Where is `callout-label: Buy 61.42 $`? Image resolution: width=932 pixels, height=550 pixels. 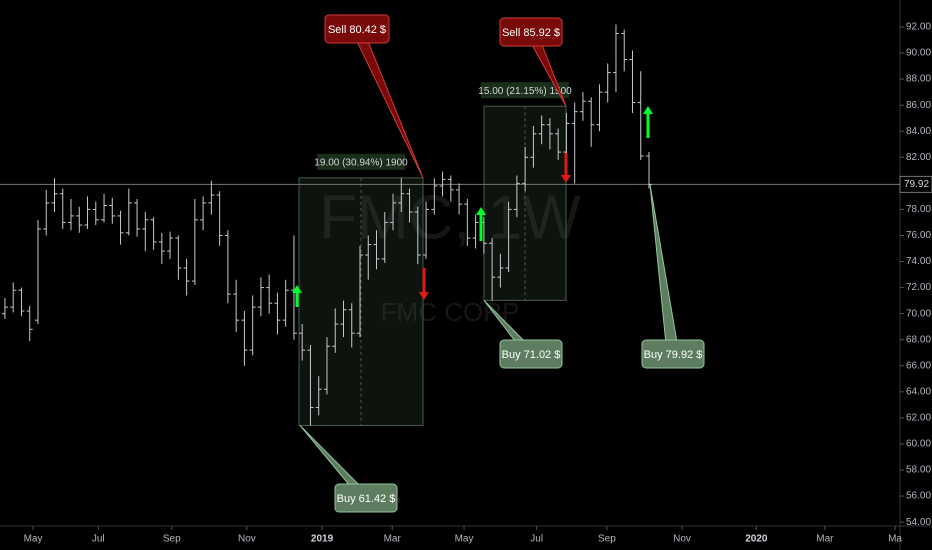 callout-label: Buy 61.42 $ is located at coordinates (366, 499).